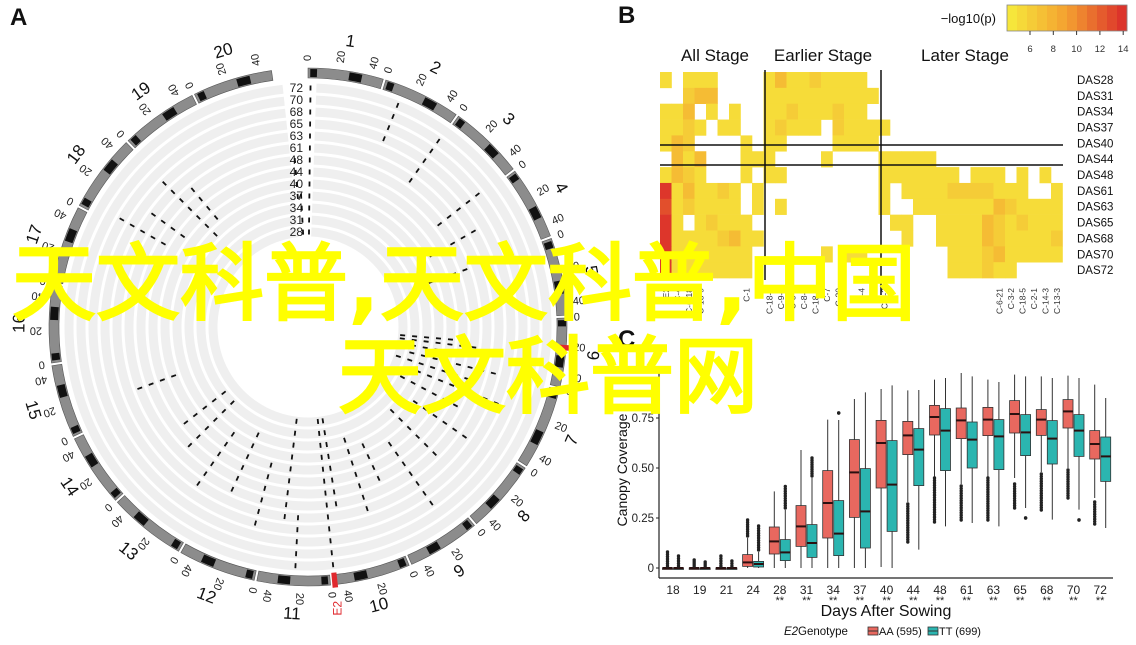 This screenshot has width=1136, height=645. What do you see at coordinates (999, 301) in the screenshot?
I see `column-label: C-6-21` at bounding box center [999, 301].